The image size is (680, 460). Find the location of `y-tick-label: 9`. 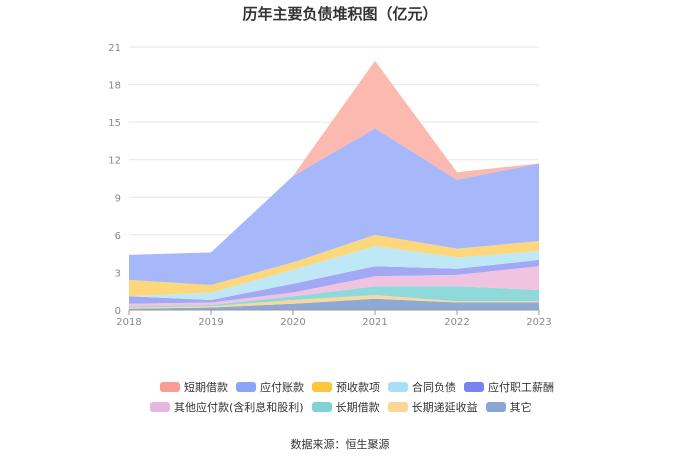

y-tick-label: 9 is located at coordinates (118, 198).